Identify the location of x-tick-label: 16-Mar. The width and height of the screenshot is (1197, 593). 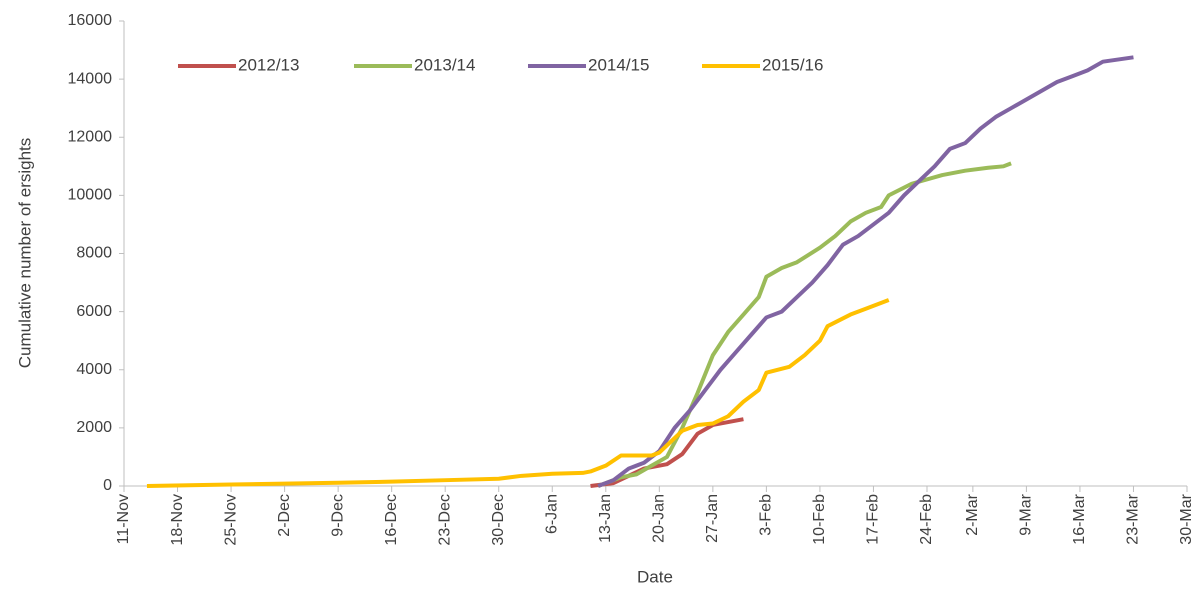
(1079, 518).